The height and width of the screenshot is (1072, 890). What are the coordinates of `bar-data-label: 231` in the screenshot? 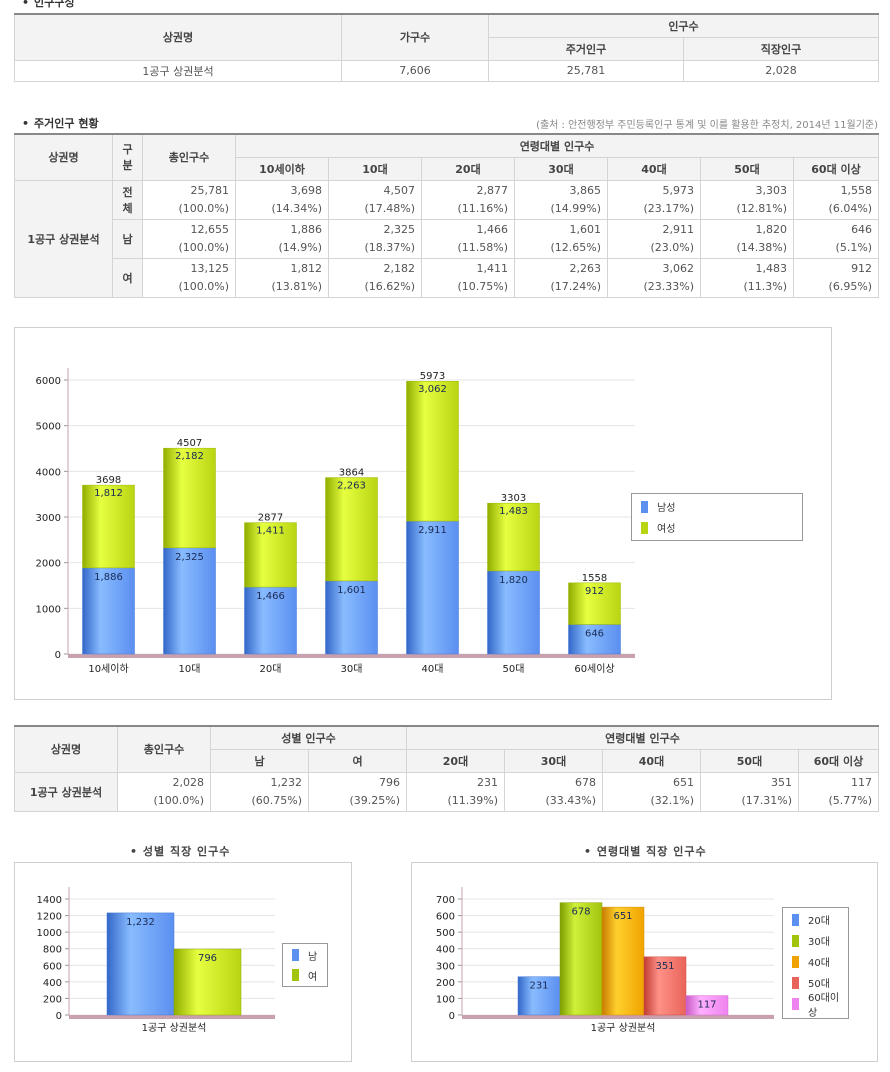 It's located at (538, 986).